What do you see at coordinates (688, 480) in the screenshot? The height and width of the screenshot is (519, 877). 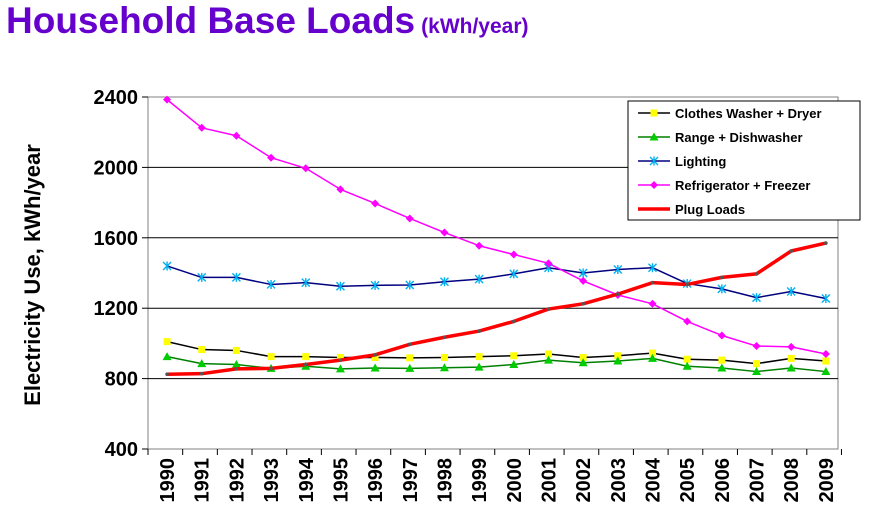 I see `x-tick-label: 2005` at bounding box center [688, 480].